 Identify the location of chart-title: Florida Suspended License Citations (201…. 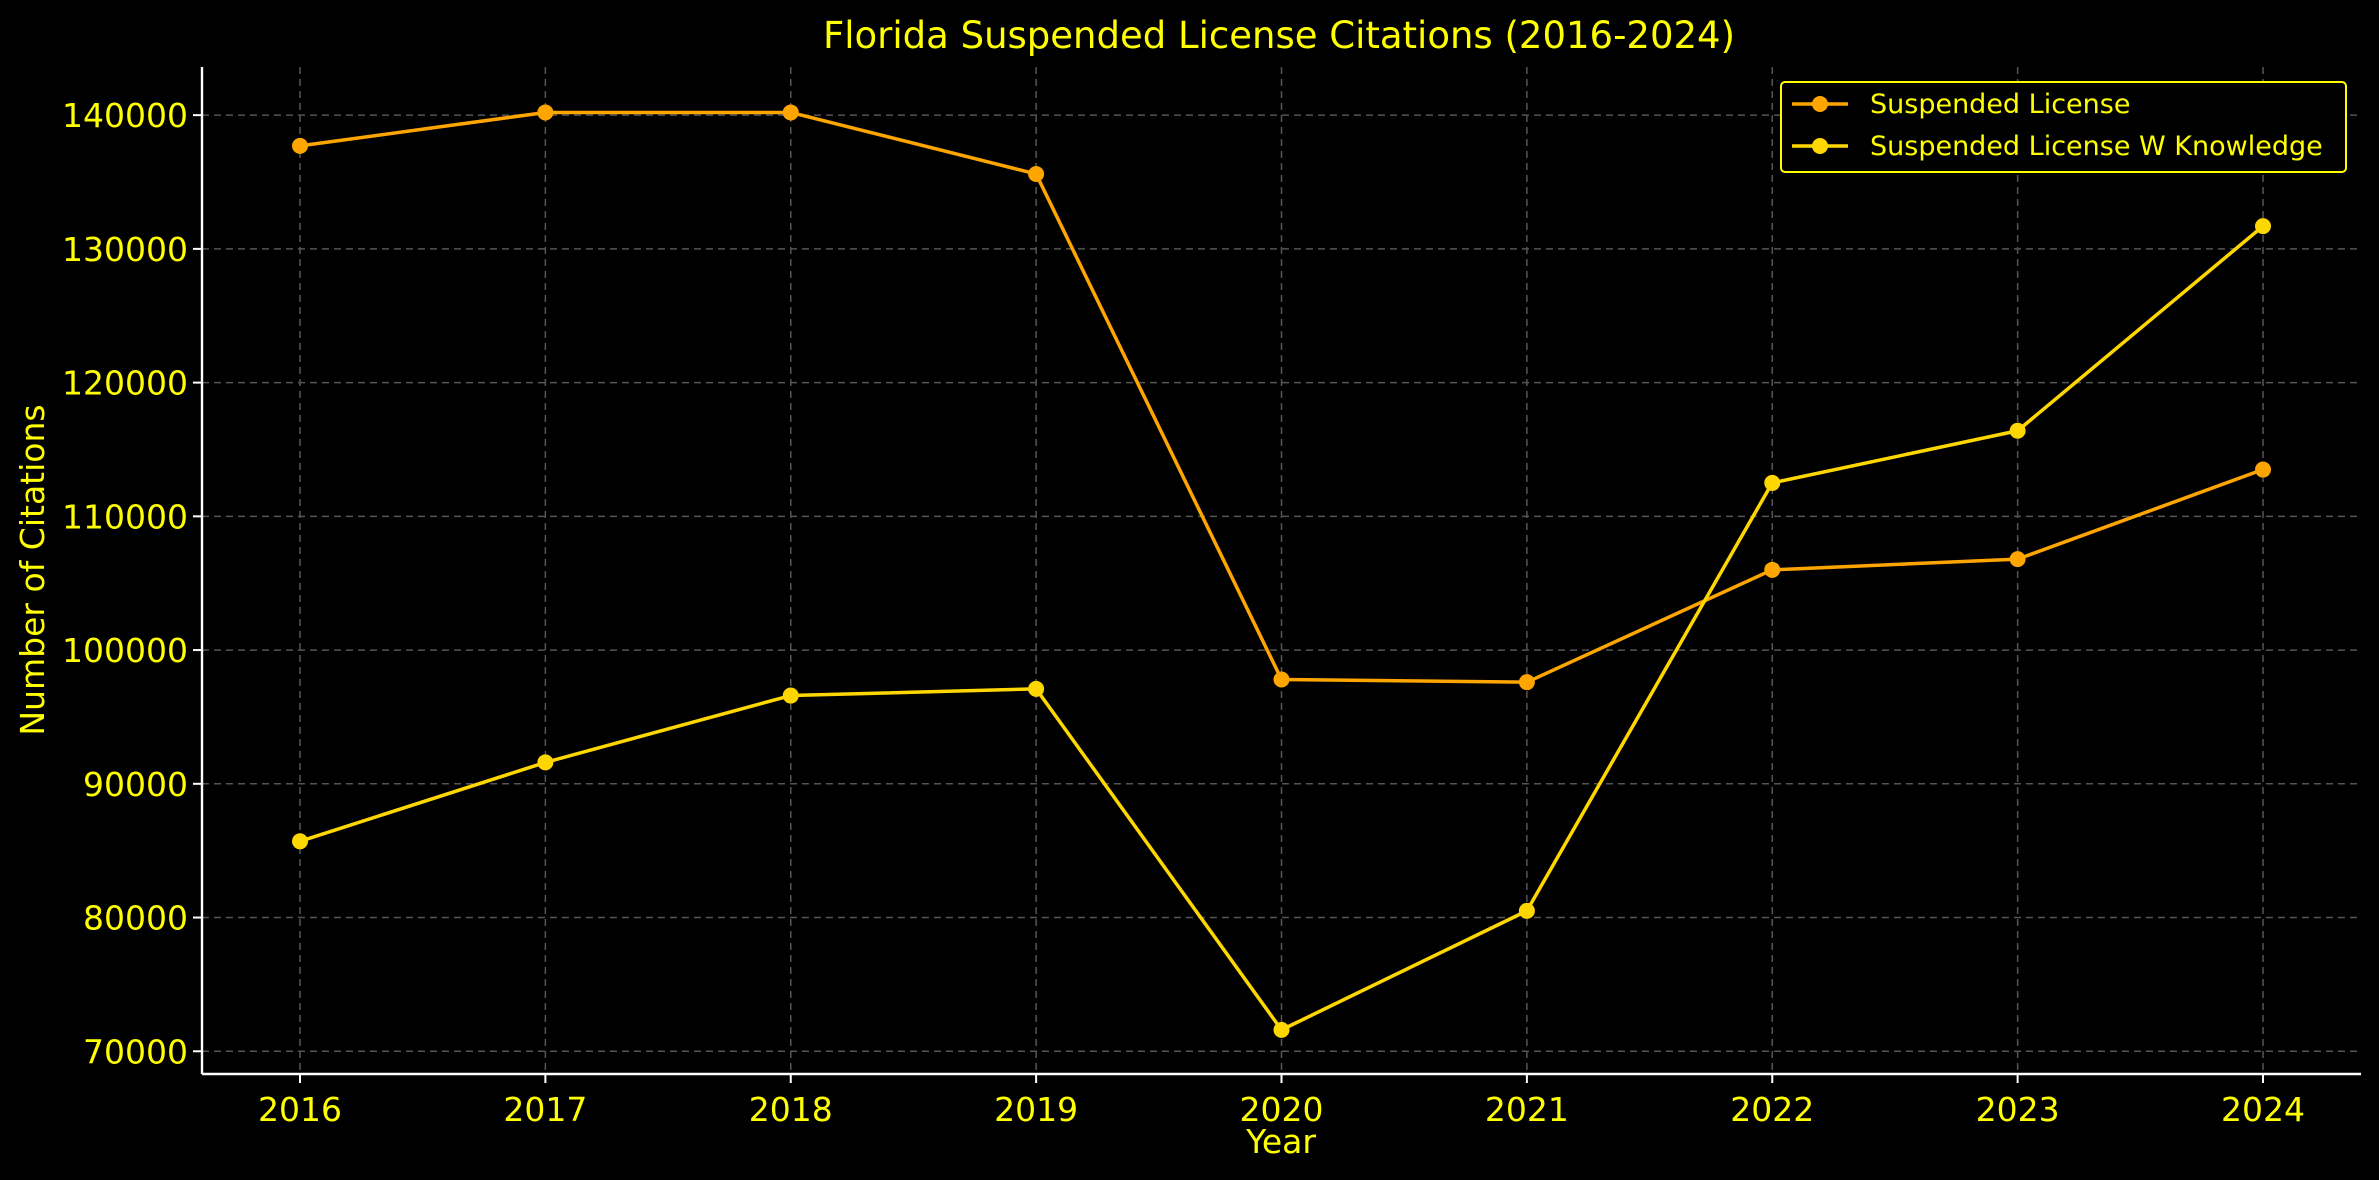
(1279, 35).